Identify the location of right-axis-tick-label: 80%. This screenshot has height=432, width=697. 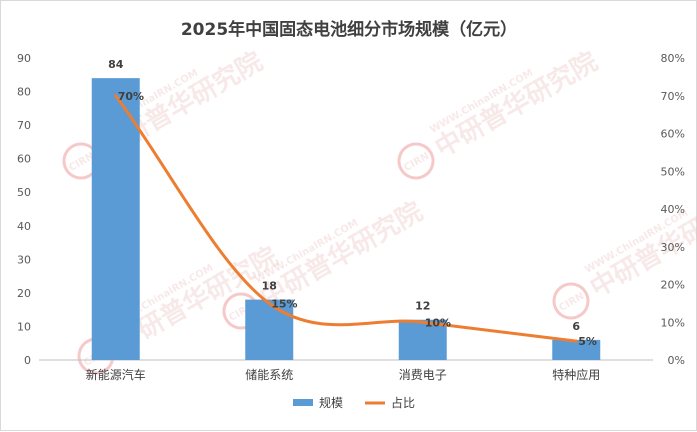
(673, 58).